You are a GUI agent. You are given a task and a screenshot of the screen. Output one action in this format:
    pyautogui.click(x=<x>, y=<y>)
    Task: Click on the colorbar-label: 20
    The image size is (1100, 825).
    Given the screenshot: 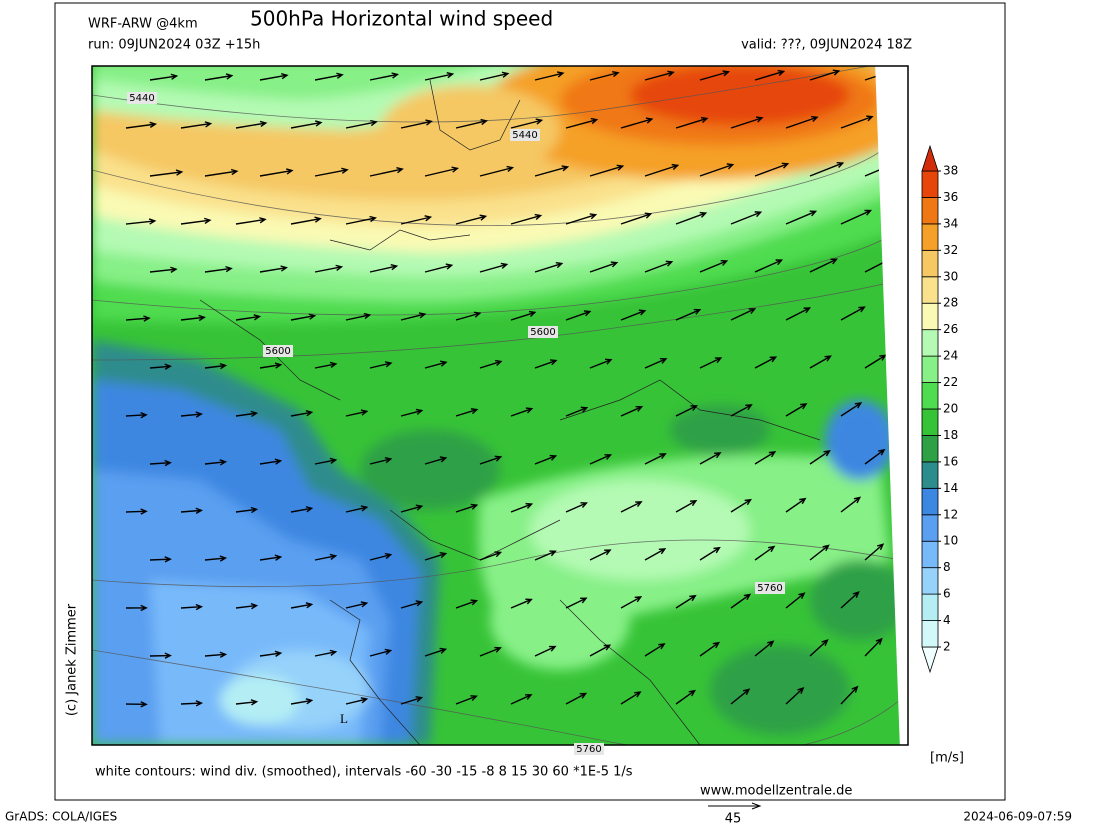 What is the action you would take?
    pyautogui.click(x=950, y=409)
    